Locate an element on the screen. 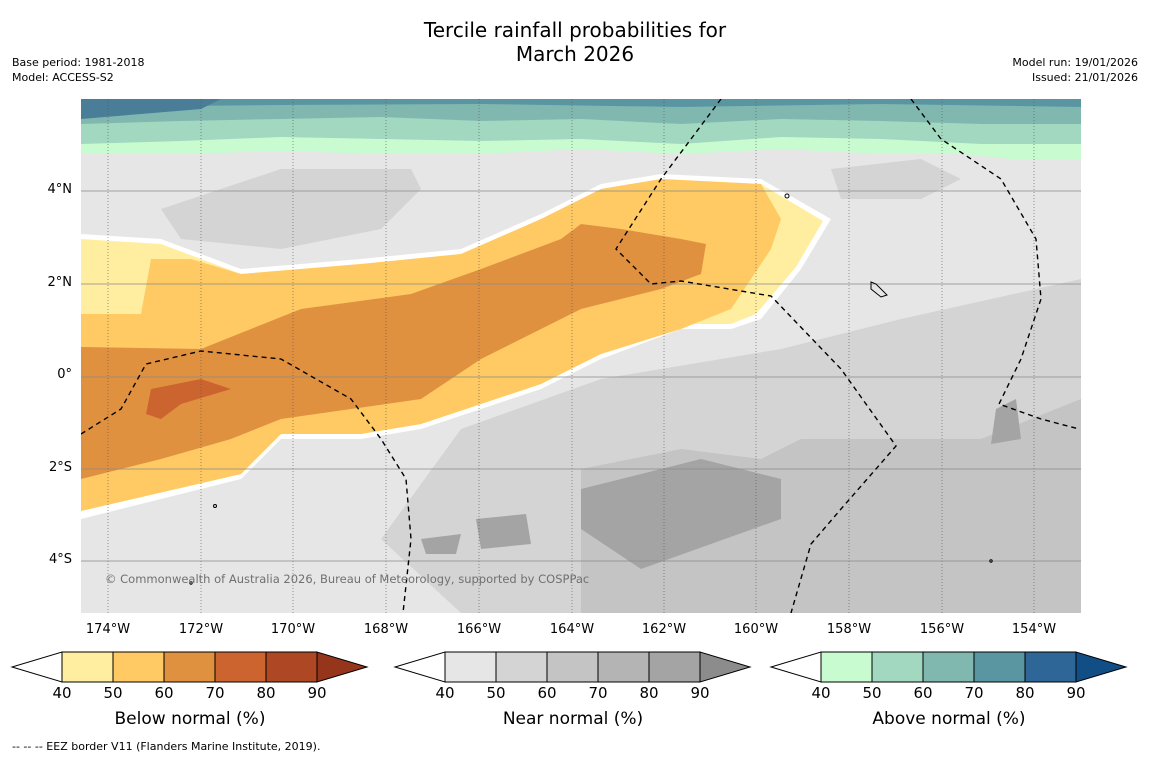  lon-label-166w: 166°W is located at coordinates (479, 629).